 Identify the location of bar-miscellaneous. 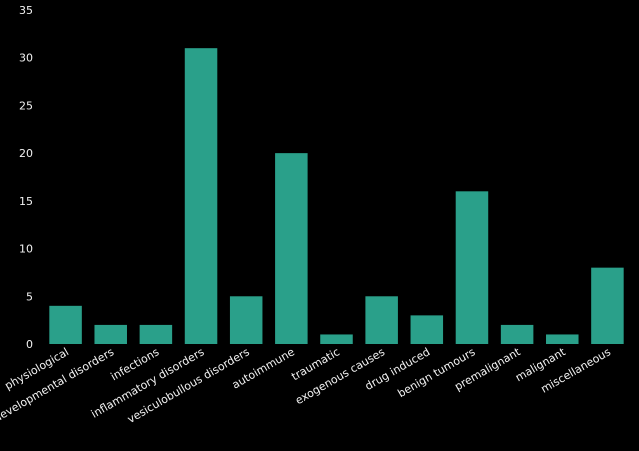
(607, 305).